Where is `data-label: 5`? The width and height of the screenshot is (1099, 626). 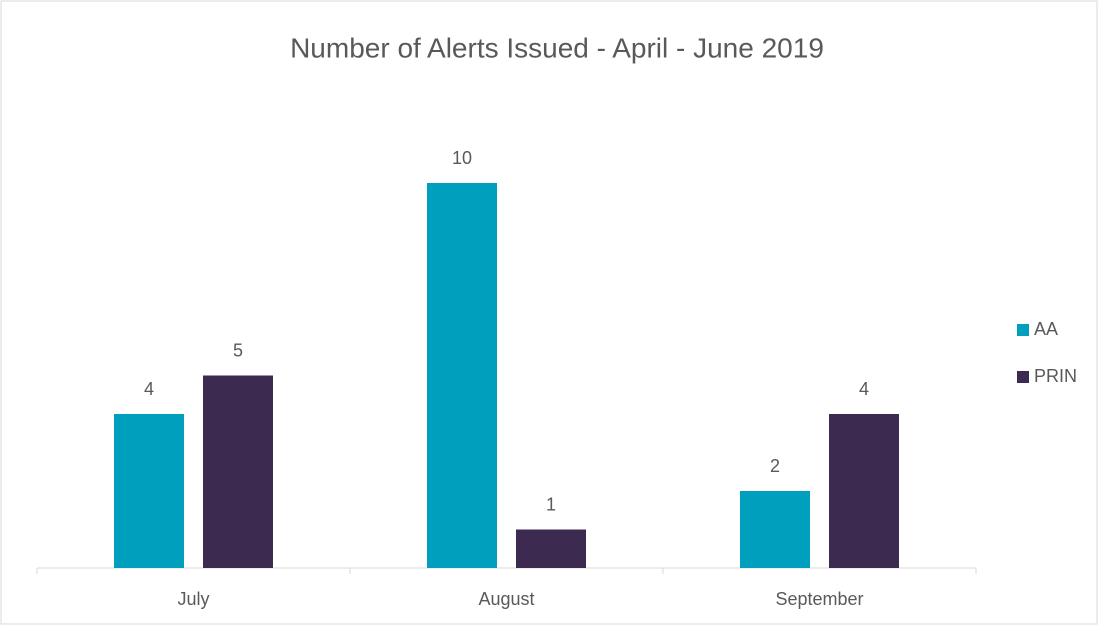 data-label: 5 is located at coordinates (238, 350).